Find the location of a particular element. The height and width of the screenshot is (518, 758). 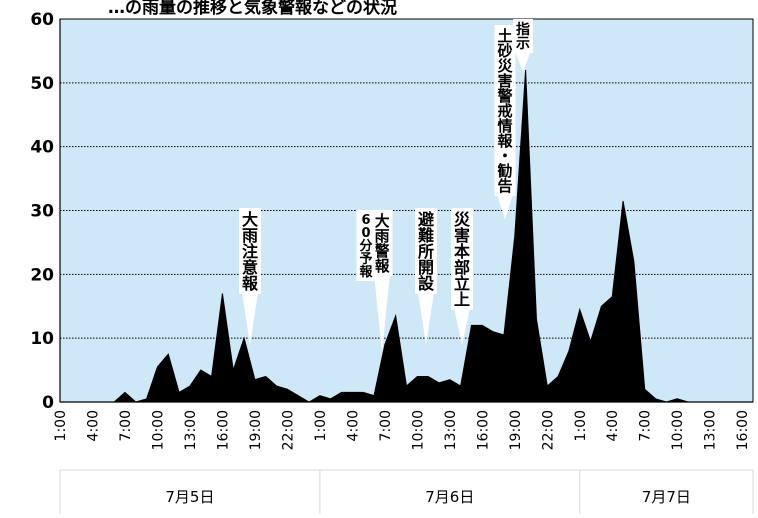

date-label: 7月5日 is located at coordinates (189, 497).